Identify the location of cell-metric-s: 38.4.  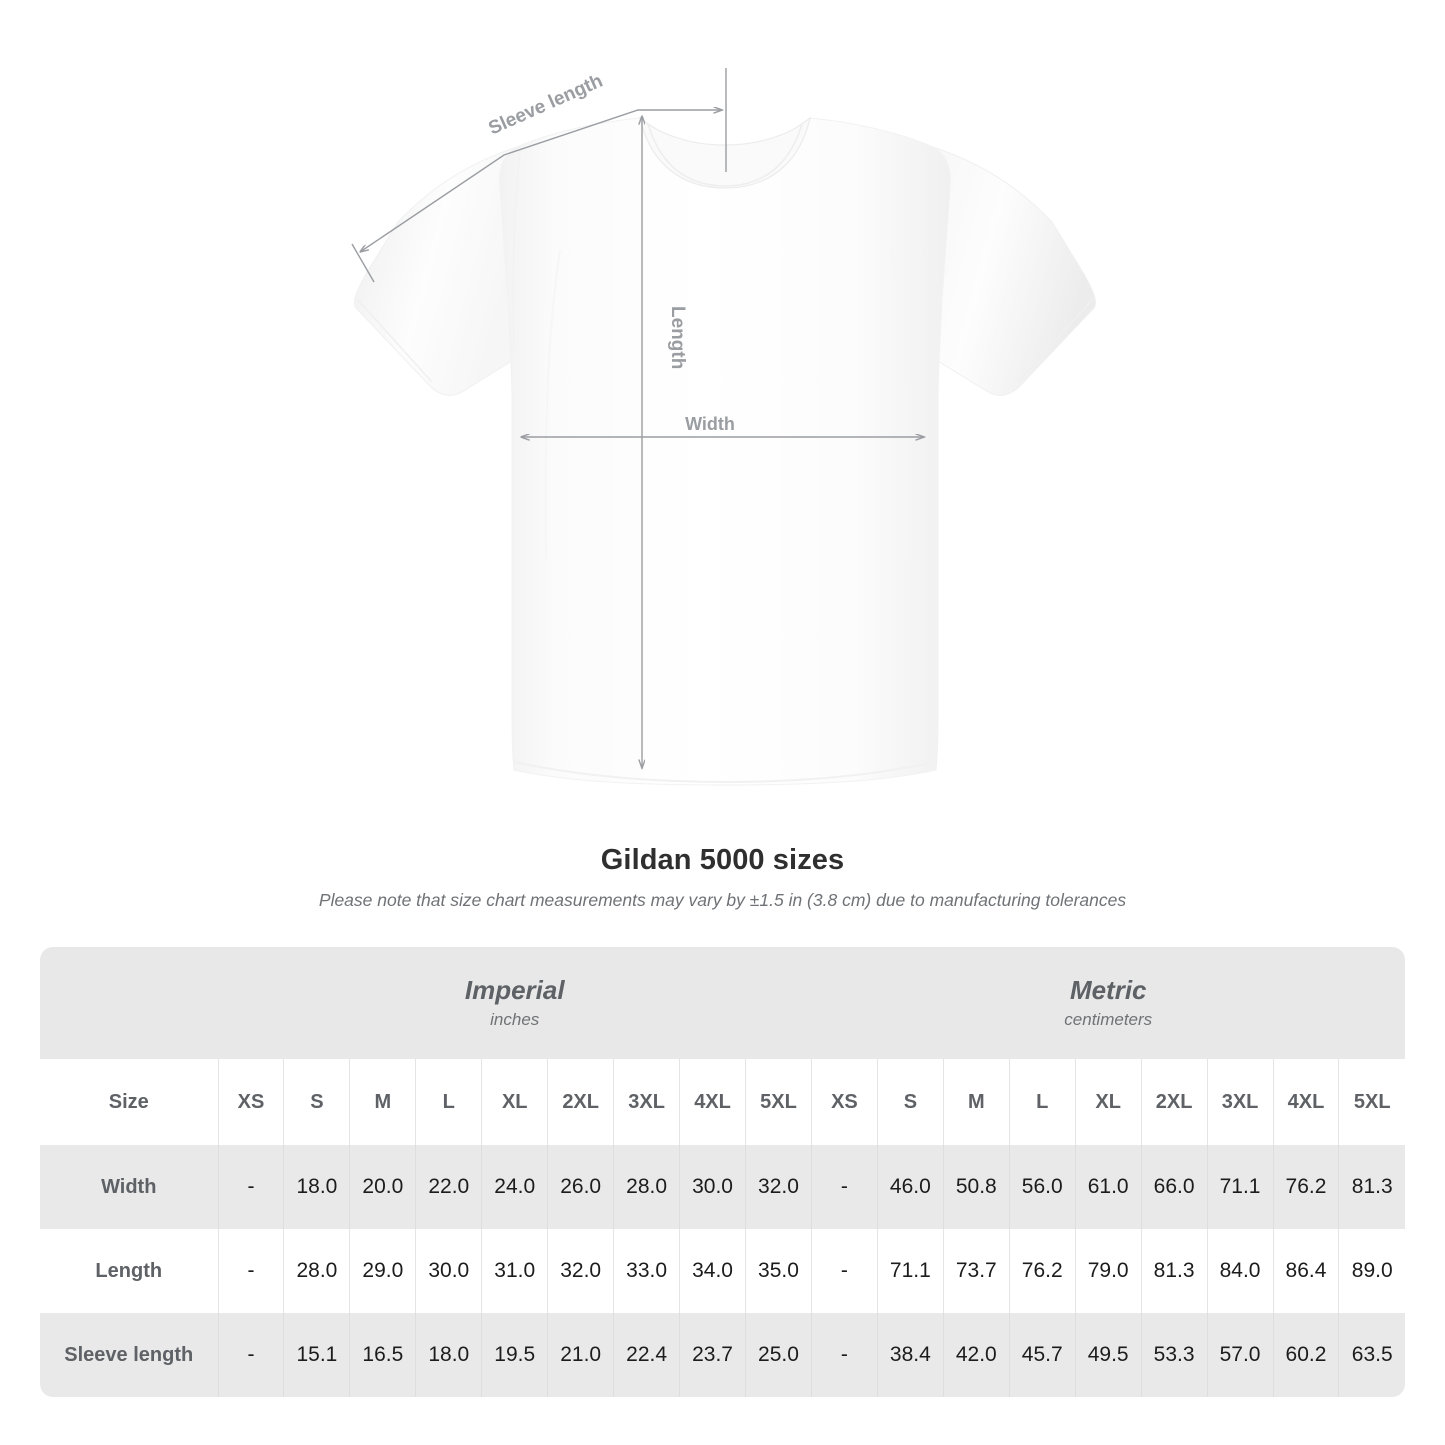
(910, 1355).